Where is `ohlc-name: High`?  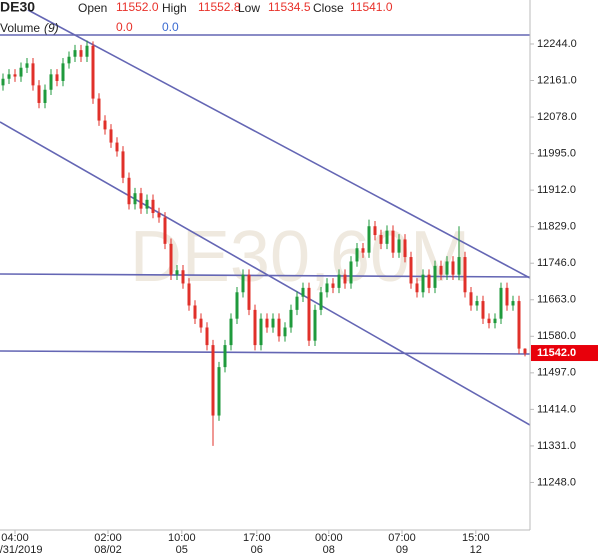 ohlc-name: High is located at coordinates (174, 8).